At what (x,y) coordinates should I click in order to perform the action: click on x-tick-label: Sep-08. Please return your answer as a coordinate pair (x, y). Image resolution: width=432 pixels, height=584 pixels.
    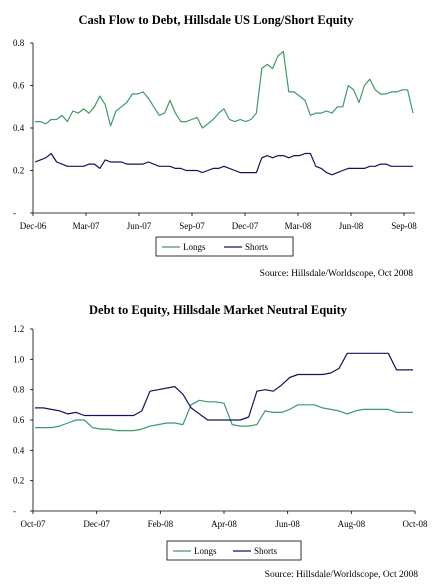
    Looking at the image, I should click on (404, 226).